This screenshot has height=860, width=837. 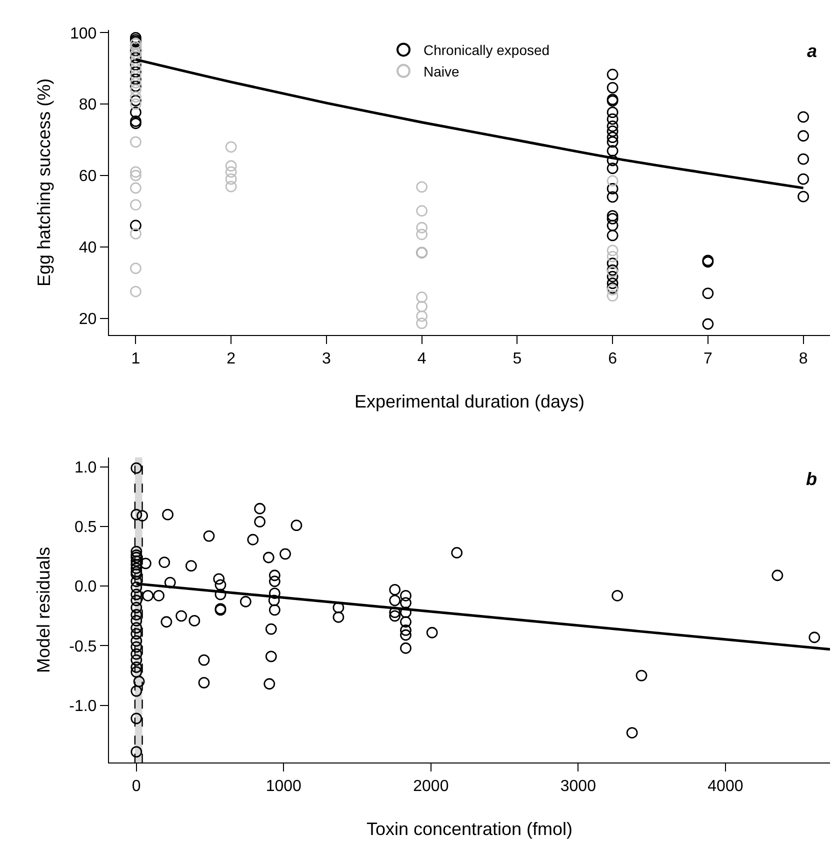 What do you see at coordinates (517, 359) in the screenshot?
I see `x-tick-label: 5` at bounding box center [517, 359].